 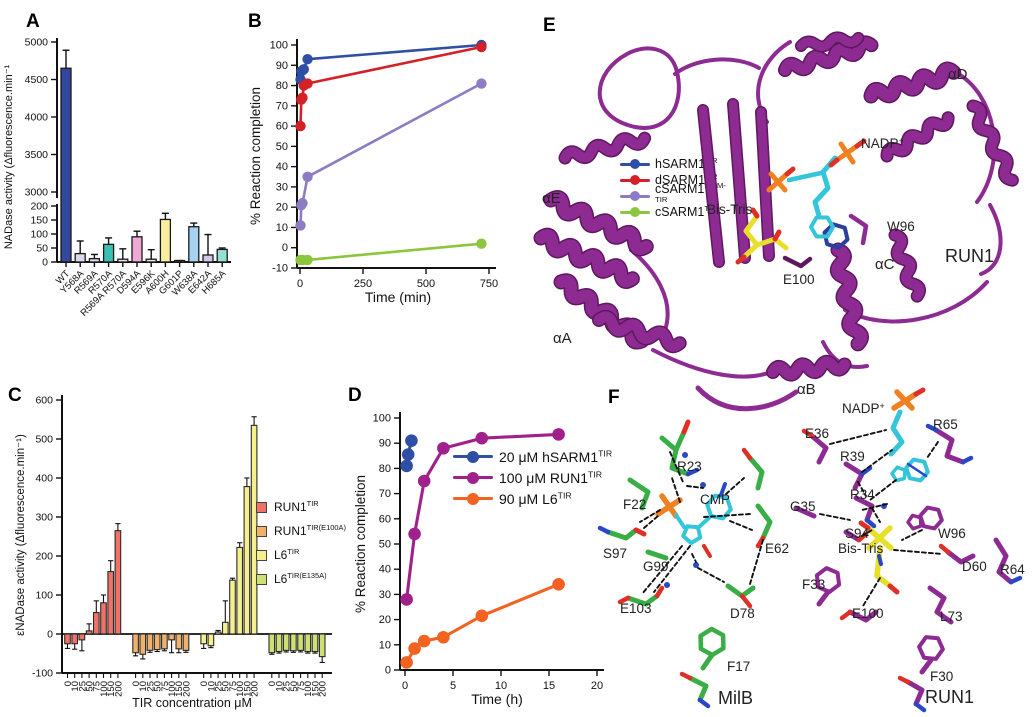 What do you see at coordinates (287, 554) in the screenshot?
I see `legend-label: L6TIR` at bounding box center [287, 554].